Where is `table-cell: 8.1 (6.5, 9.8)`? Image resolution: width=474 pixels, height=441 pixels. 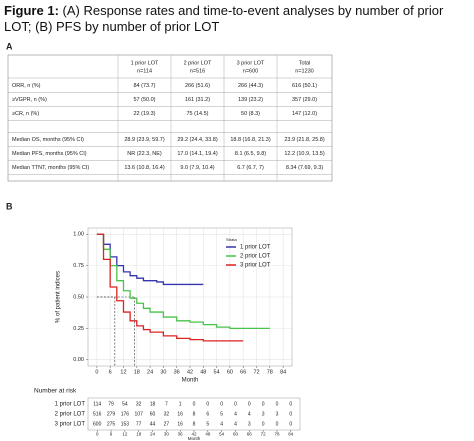 table-cell: 8.1 (6.5, 9.8) is located at coordinates (250, 154).